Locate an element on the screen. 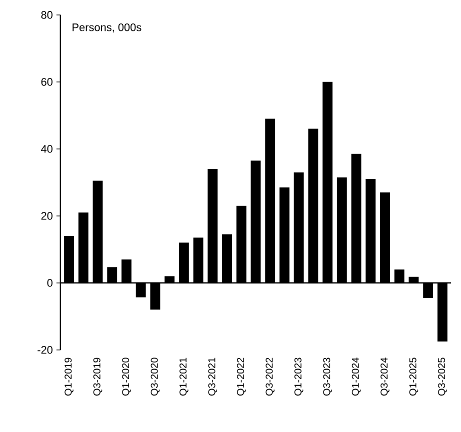 The height and width of the screenshot is (432, 461). x-tick-label: Q1-2025 is located at coordinates (413, 377).